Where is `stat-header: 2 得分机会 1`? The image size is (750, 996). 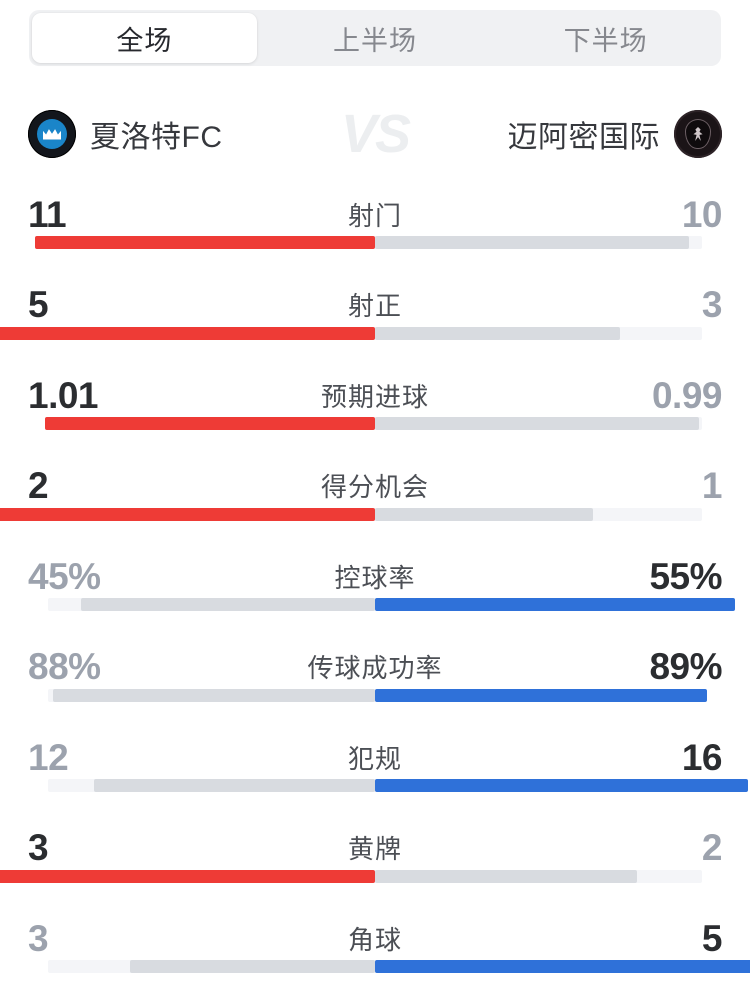
stat-header: 2 得分机会 1 is located at coordinates (375, 486).